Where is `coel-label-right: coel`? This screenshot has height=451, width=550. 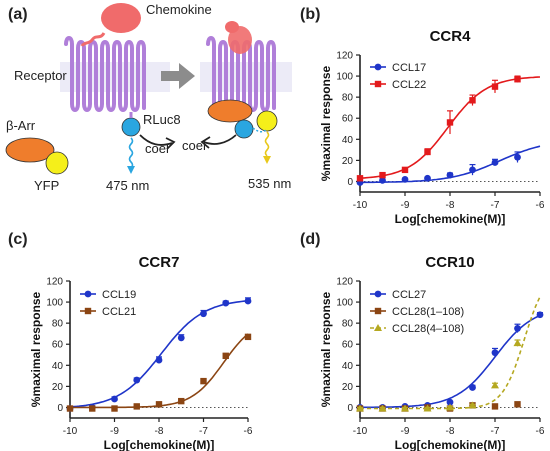
coel-label-right: coel is located at coordinates (194, 145).